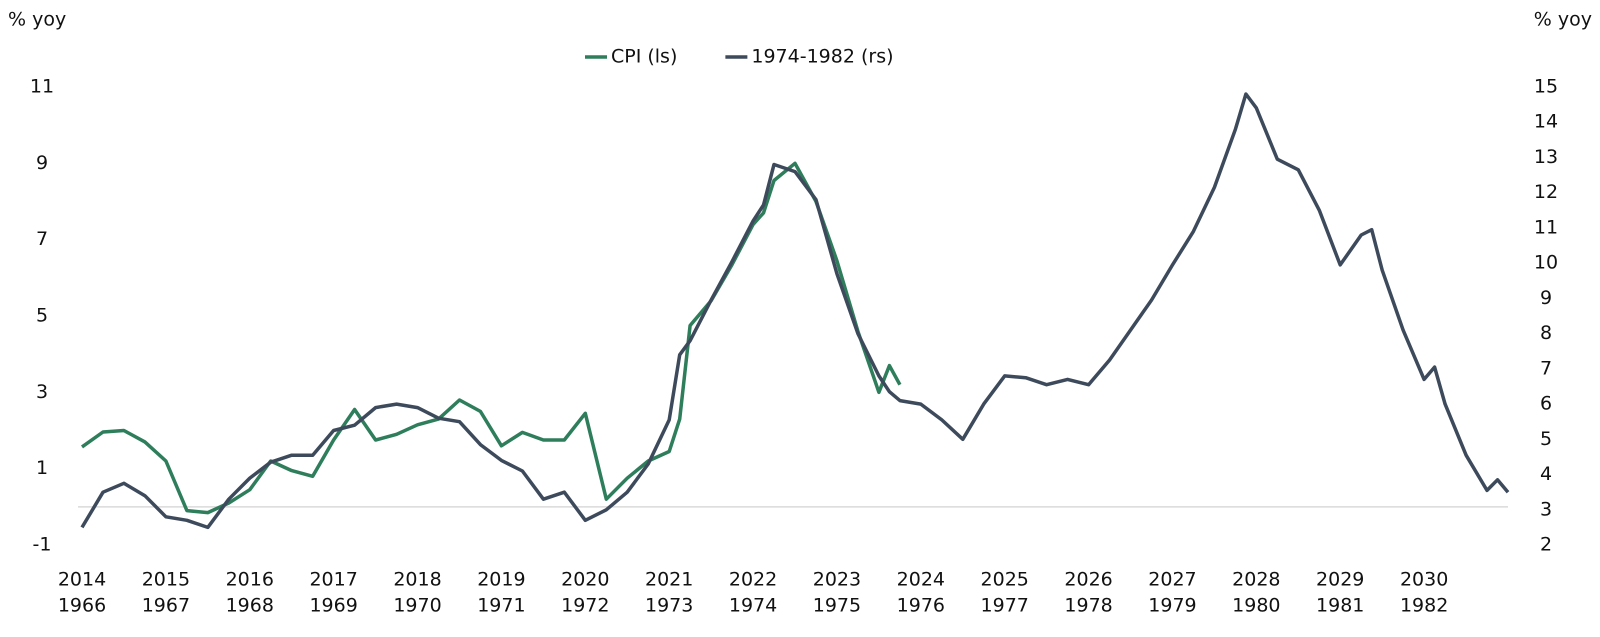  What do you see at coordinates (753, 580) in the screenshot?
I see `x-tick-label: 2022` at bounding box center [753, 580].